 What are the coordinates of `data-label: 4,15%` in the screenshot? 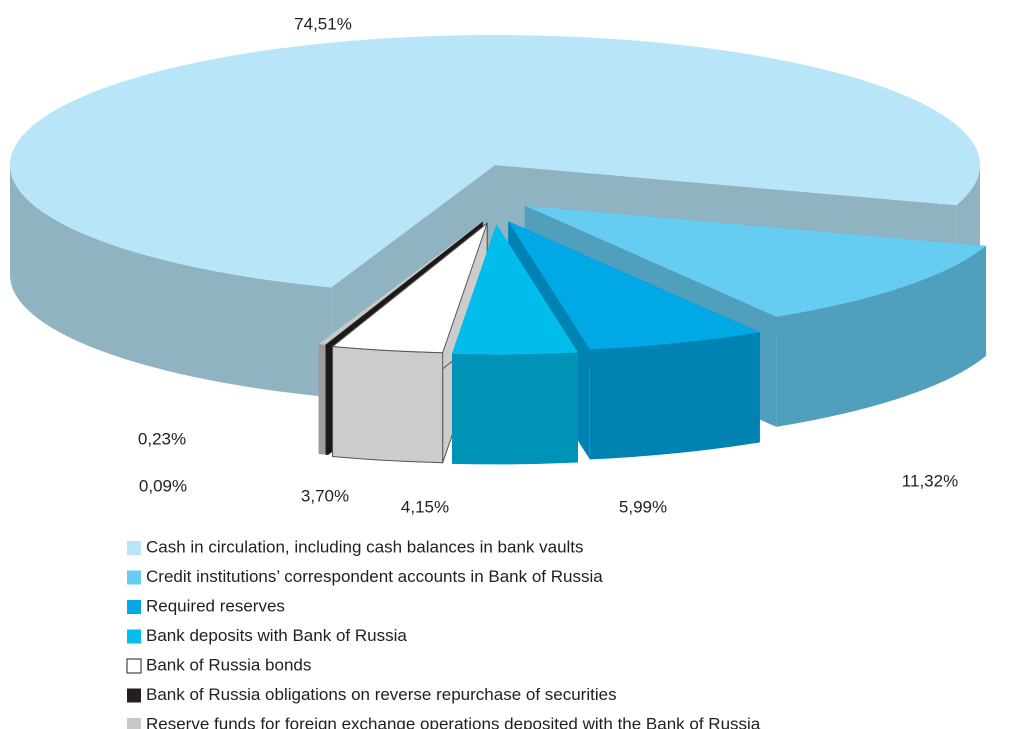 It's located at (425, 506).